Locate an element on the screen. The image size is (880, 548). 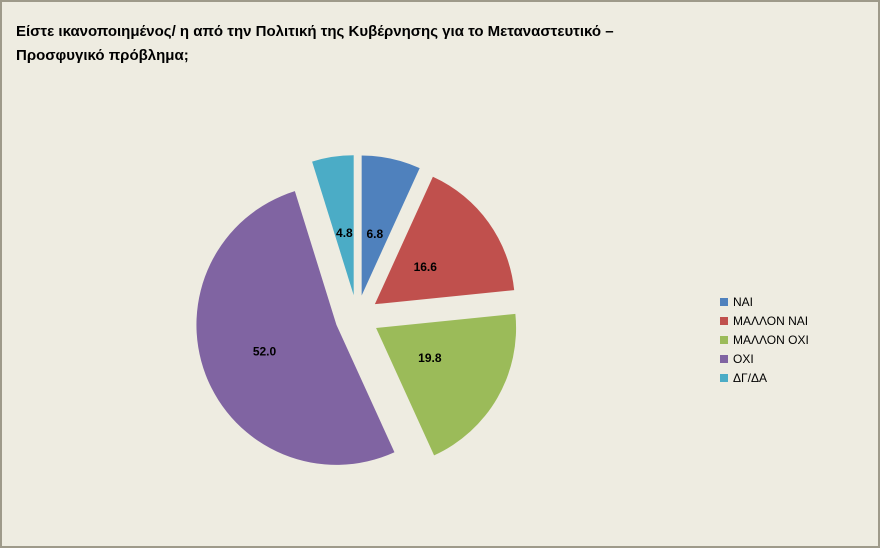
data-label: 52.0 is located at coordinates (265, 351).